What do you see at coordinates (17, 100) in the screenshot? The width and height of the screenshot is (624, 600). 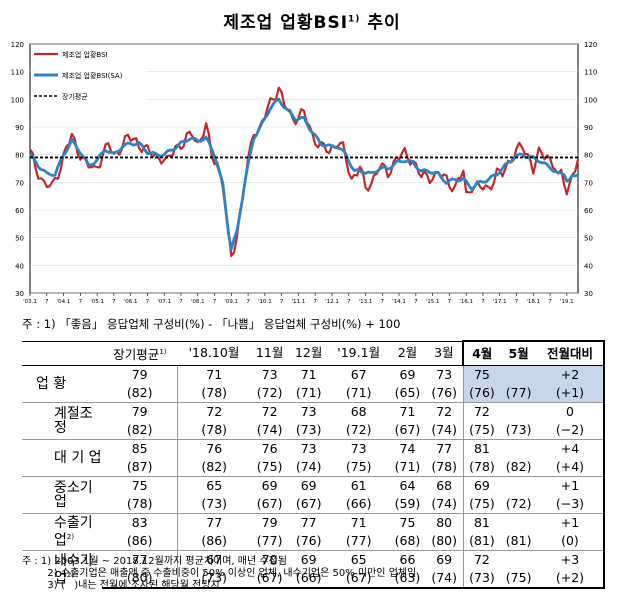 I see `y-tick-label-left: 100` at bounding box center [17, 100].